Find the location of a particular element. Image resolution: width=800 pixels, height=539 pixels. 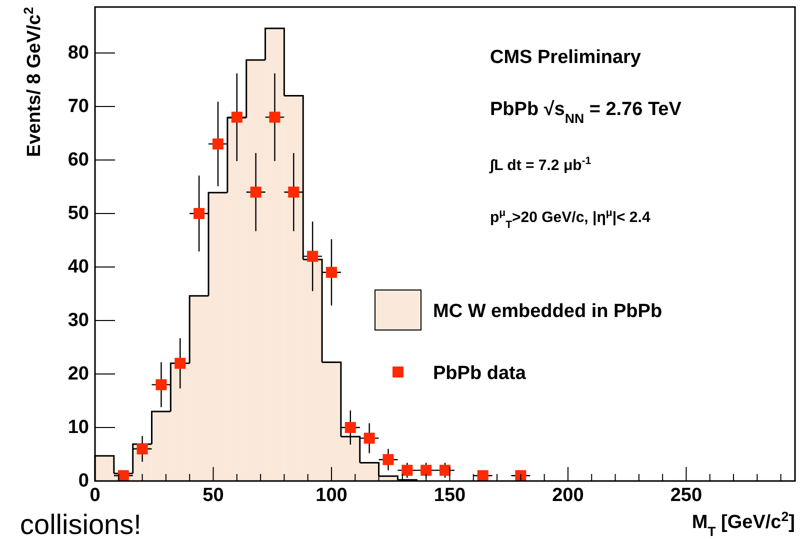

annotation: PbPb √s$_{NN}$ = 2.76 TeV is located at coordinates (586, 112).